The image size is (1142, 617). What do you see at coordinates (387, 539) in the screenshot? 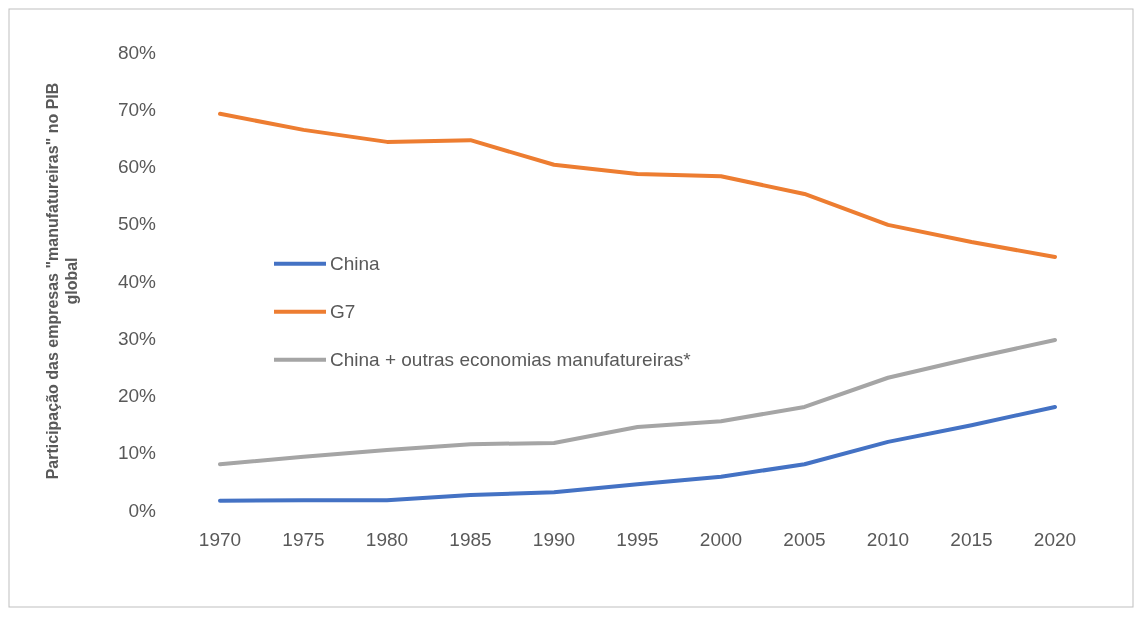
I see `x-tick-label: 1980` at bounding box center [387, 539].